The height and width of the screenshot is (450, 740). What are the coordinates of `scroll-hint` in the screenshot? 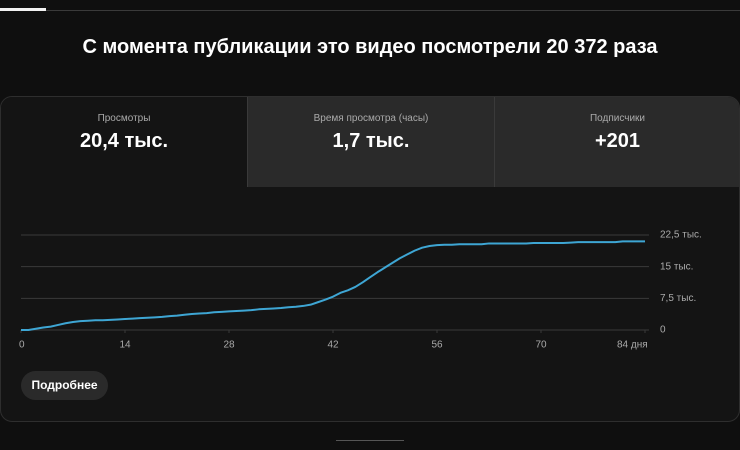 It's located at (370, 440).